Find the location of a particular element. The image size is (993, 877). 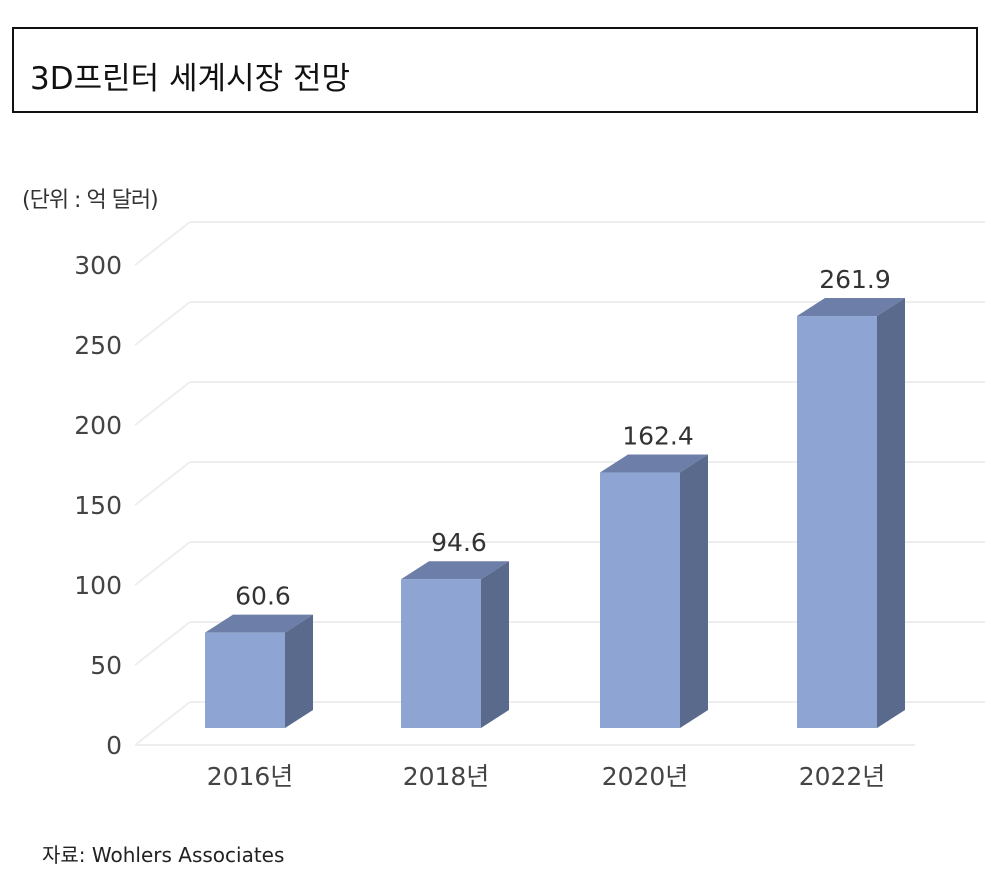

y-tick-label: 0 is located at coordinates (114, 745).